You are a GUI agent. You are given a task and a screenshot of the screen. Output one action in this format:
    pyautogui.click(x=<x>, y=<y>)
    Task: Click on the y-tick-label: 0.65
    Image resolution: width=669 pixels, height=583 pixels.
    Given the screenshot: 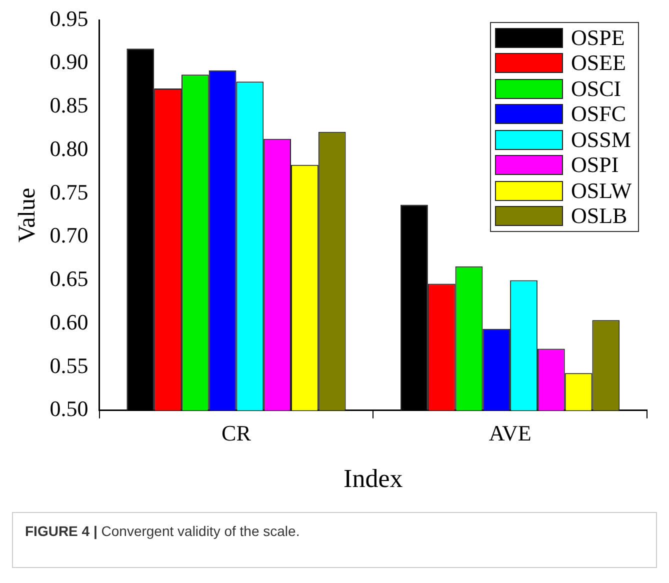 What is the action you would take?
    pyautogui.click(x=69, y=279)
    